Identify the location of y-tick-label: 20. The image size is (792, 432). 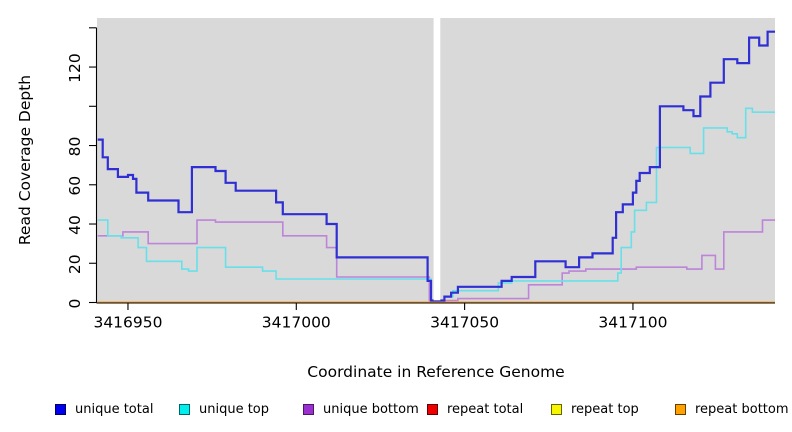
(75, 264).